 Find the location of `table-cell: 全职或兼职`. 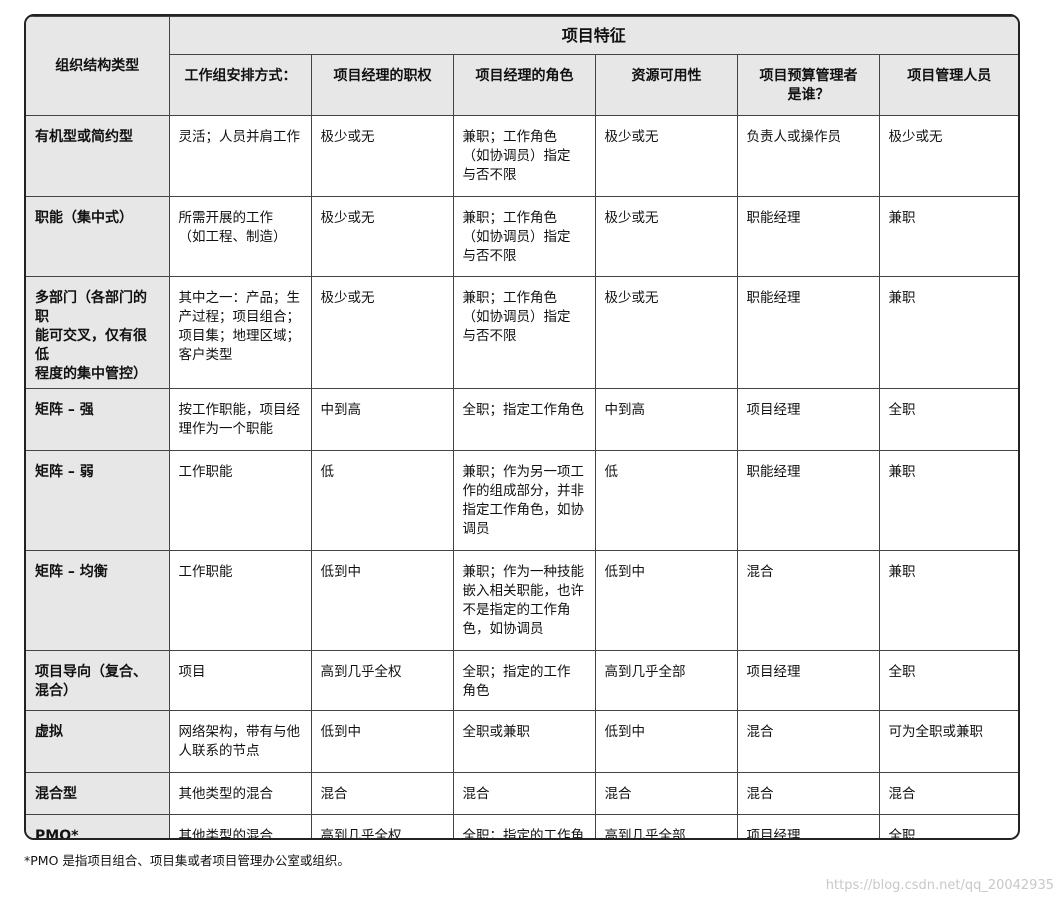

table-cell: 全职或兼职 is located at coordinates (524, 741).